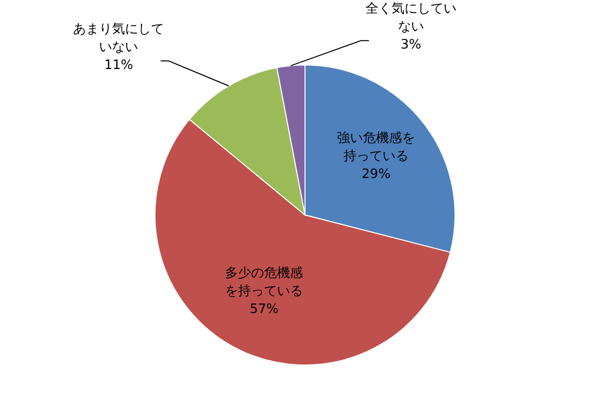  What do you see at coordinates (264, 283) in the screenshot?
I see `slice-label: 多少の危機感を持っている` at bounding box center [264, 283].